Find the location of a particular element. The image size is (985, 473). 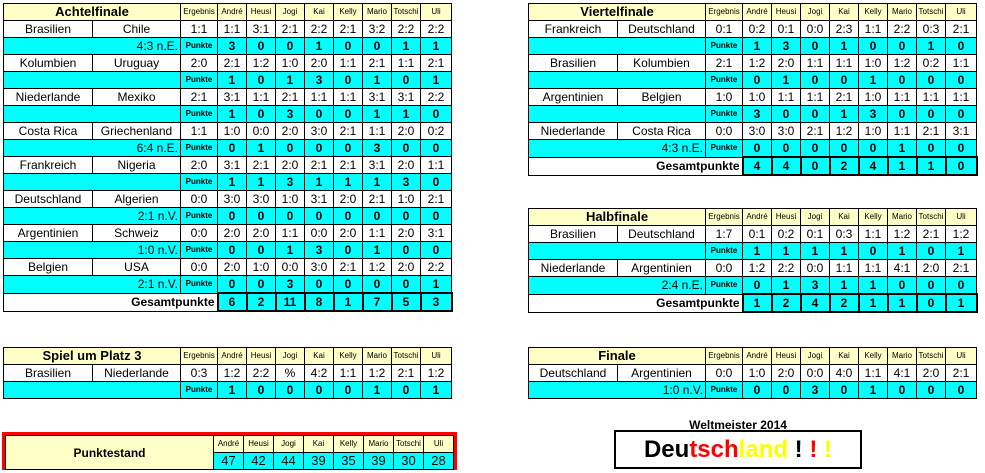

tip-cell: 4:0 is located at coordinates (844, 373).